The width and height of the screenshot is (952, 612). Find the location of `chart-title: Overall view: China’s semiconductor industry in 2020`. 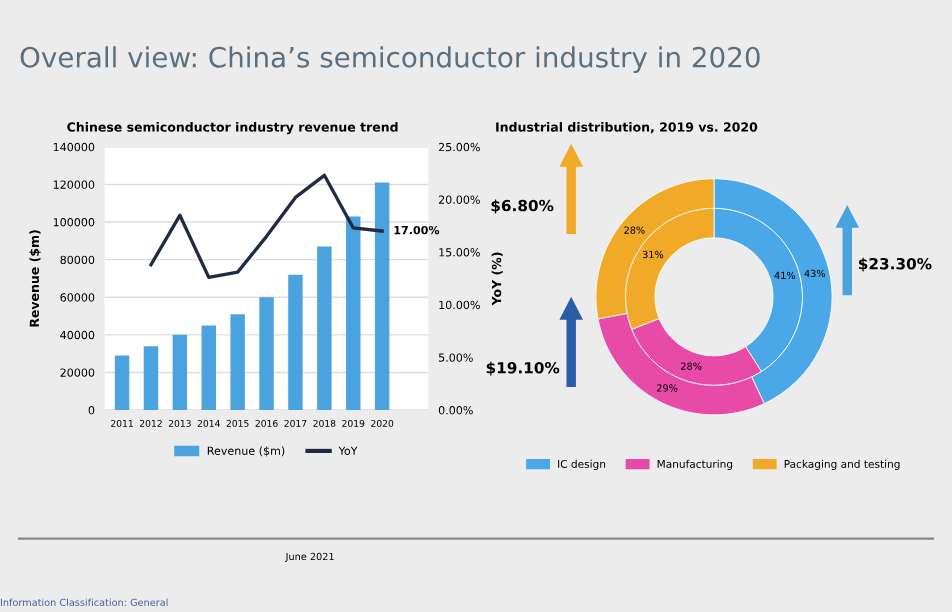

chart-title: Overall view: China’s semiconductor industry in 2020 is located at coordinates (390, 60).